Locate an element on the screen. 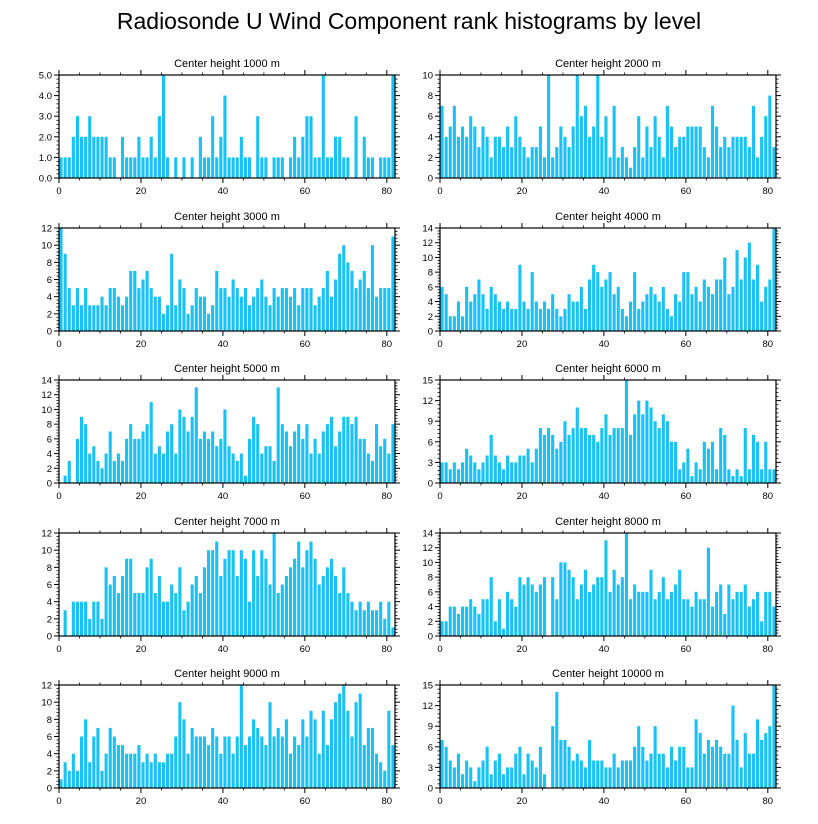 This screenshot has width=818, height=824. x-tick-label: 20 is located at coordinates (141, 649).